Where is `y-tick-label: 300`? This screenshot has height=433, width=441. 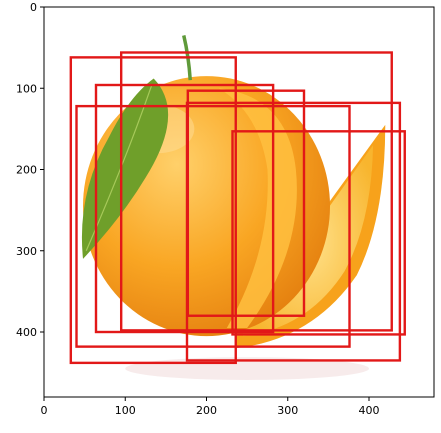
y-tick-label: 300 is located at coordinates (26, 251).